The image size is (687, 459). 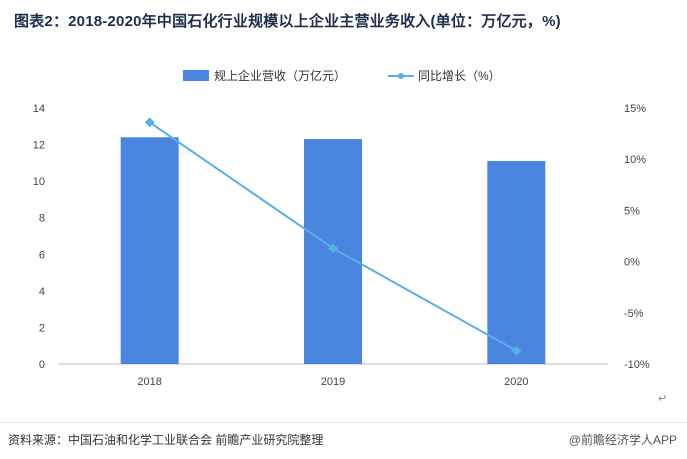 I want to click on y-right-tick-label: -5%, so click(x=634, y=314).